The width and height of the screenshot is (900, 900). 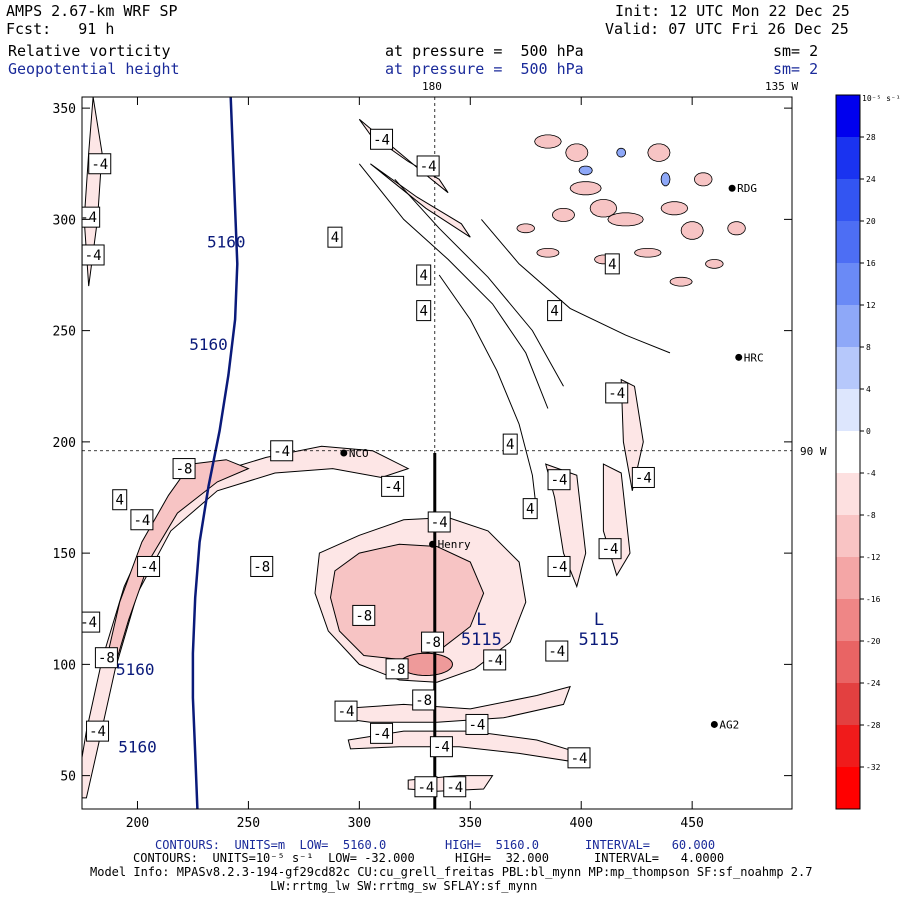 What do you see at coordinates (782, 86) in the screenshot?
I see `lon-135w-label: 135 W` at bounding box center [782, 86].